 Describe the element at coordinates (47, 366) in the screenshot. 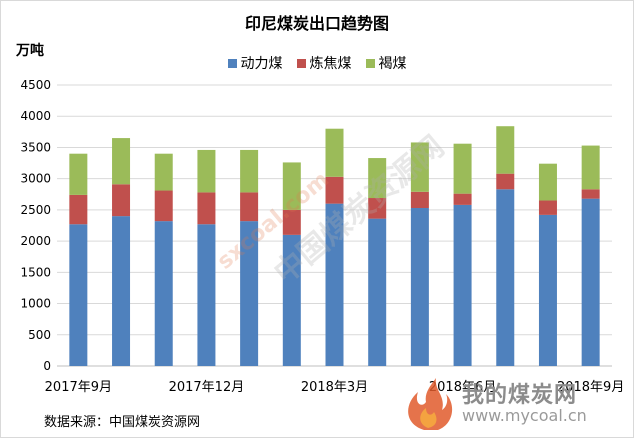

I see `y-tick-label: 0` at that location.